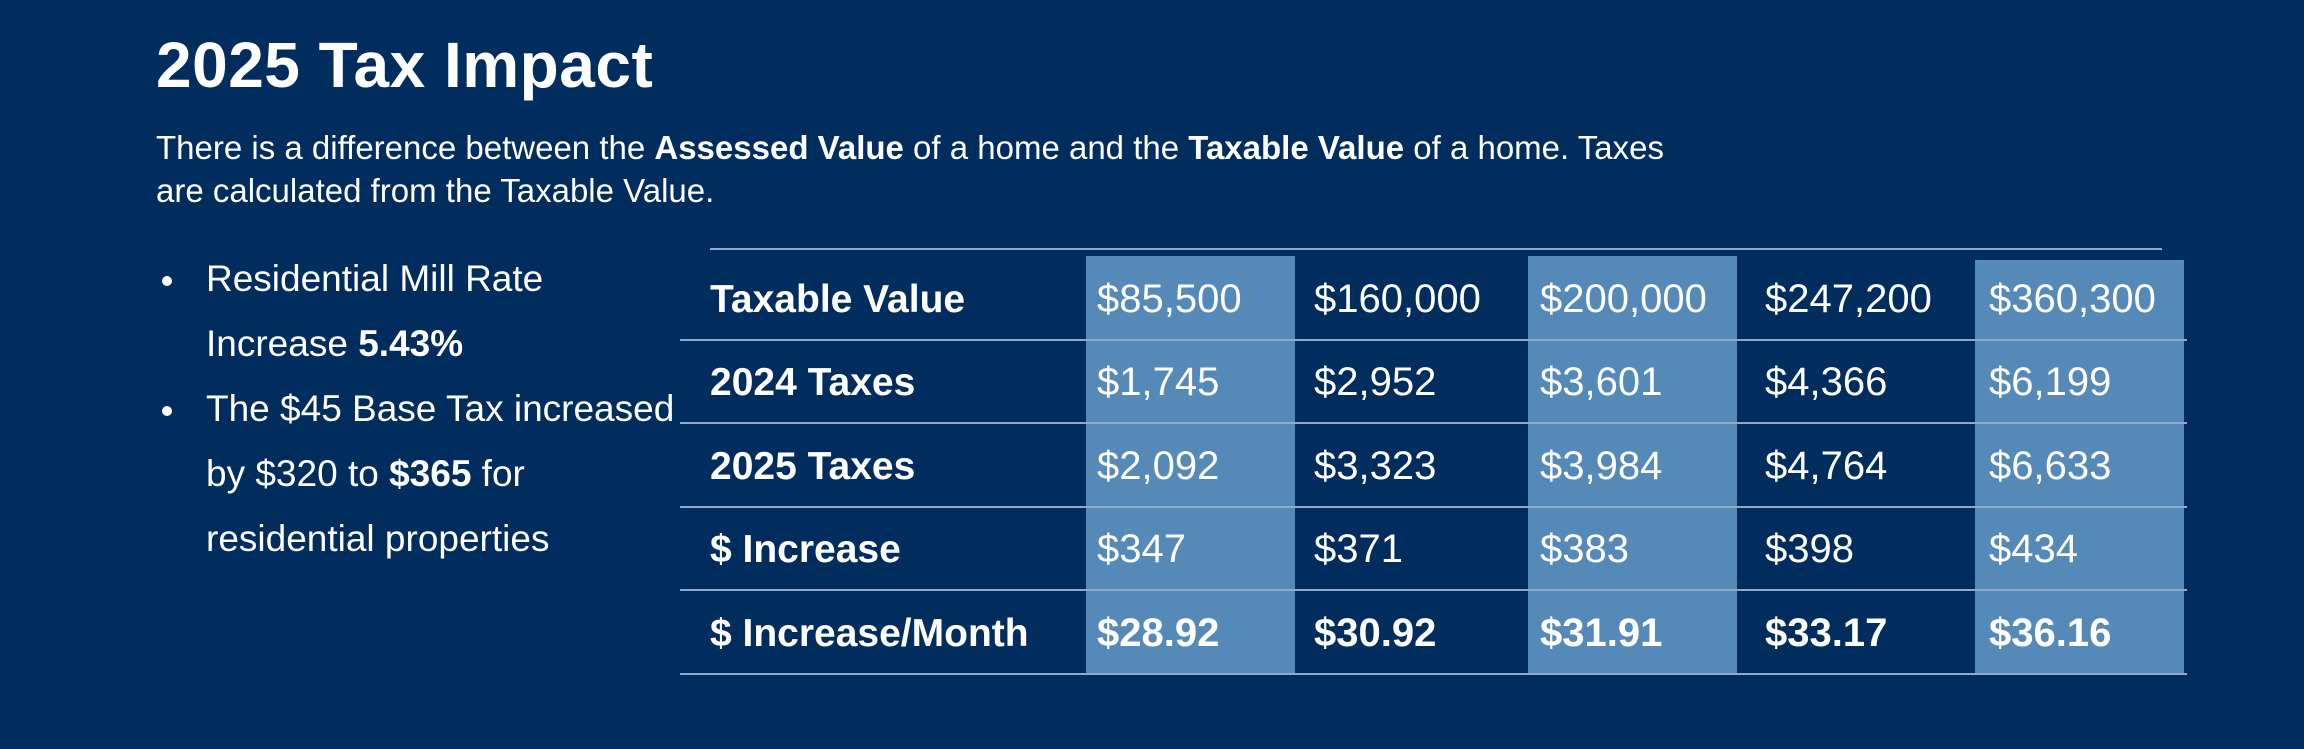 The width and height of the screenshot is (2304, 749). What do you see at coordinates (869, 633) in the screenshot?
I see `row-label: $ Increase/Month` at bounding box center [869, 633].